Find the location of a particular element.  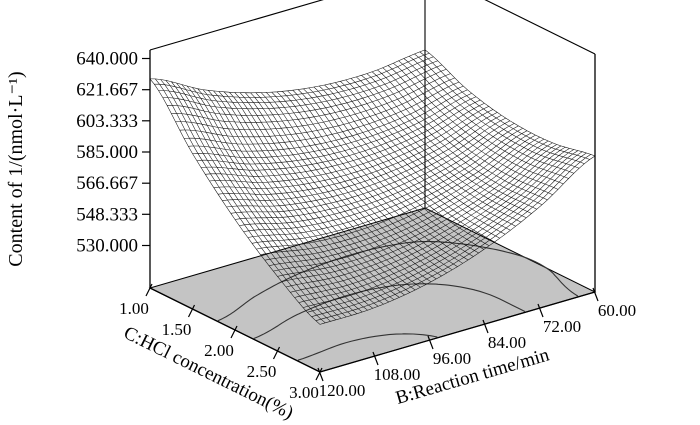

b-axis-line is located at coordinates (457, 332).